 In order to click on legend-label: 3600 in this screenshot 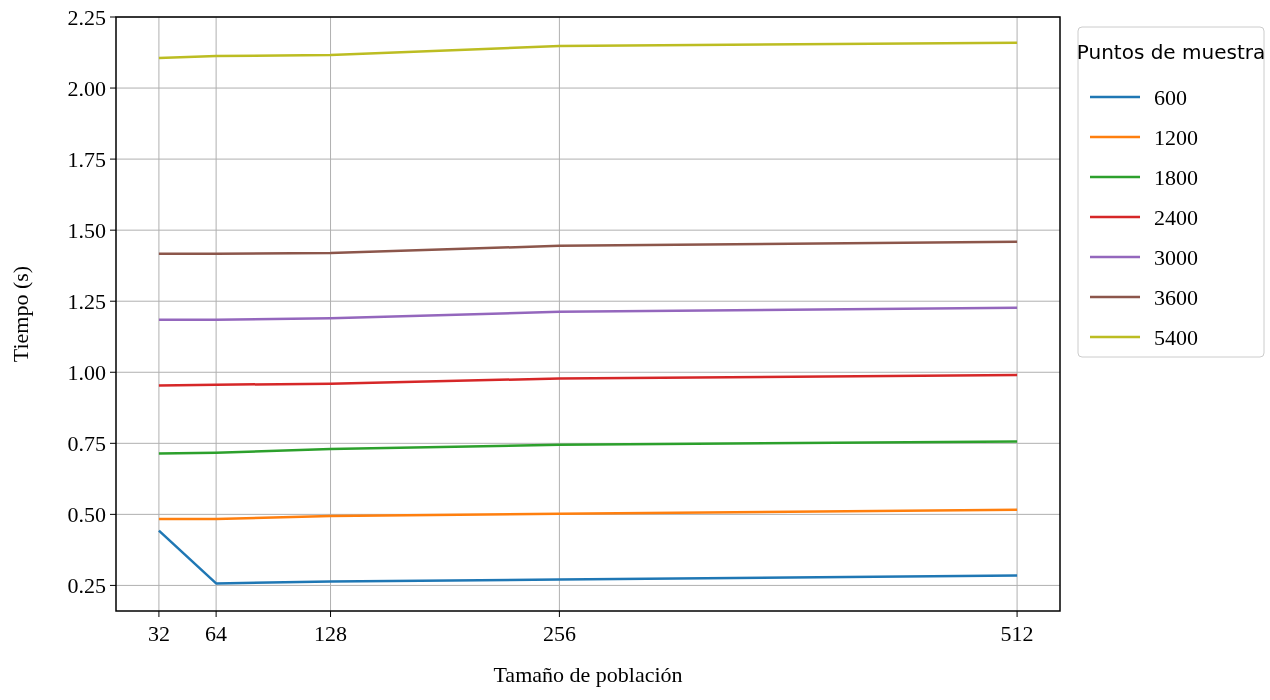, I will do `click(1176, 297)`.